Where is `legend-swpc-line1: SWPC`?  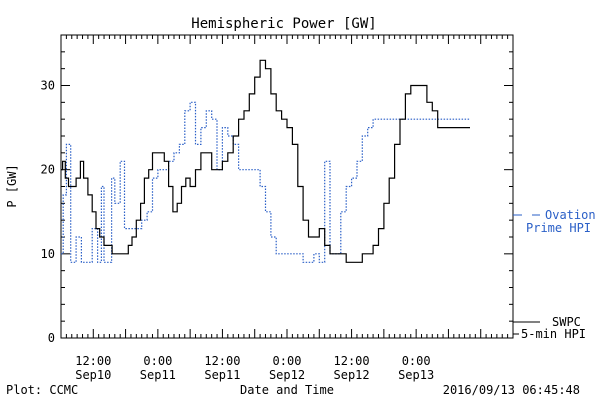 legend-swpc-line1: SWPC is located at coordinates (566, 322).